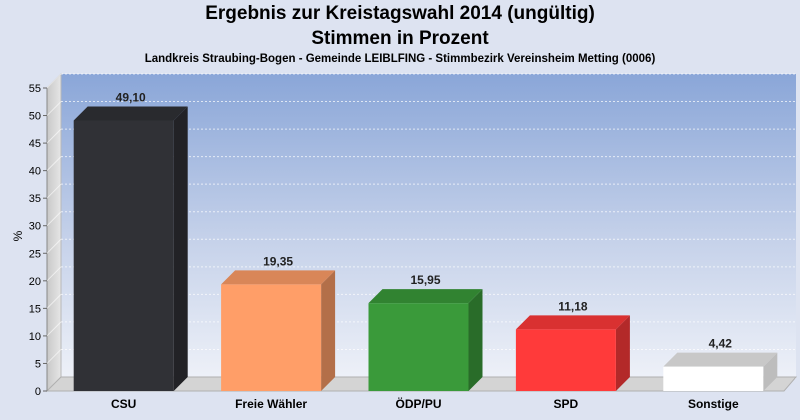  I want to click on y-tick-label: 0, so click(38, 392).